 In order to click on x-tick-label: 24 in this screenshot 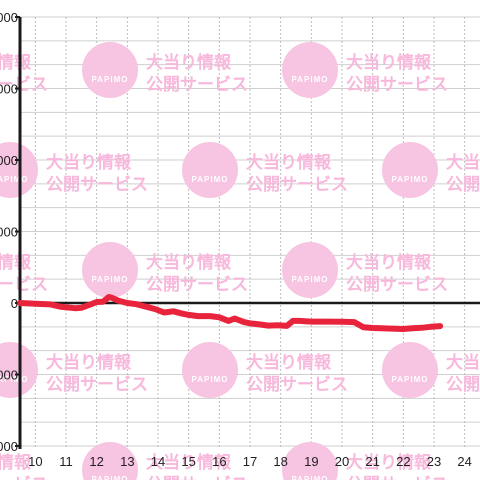, I will do `click(464, 461)`.